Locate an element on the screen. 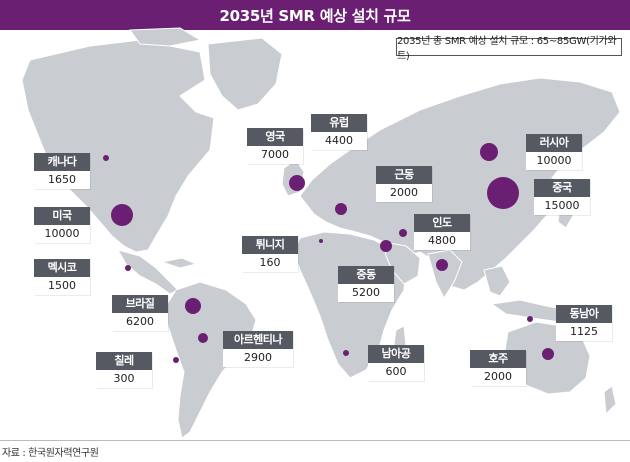 This screenshot has width=630, height=462. label-name: 유럽 is located at coordinates (339, 123).